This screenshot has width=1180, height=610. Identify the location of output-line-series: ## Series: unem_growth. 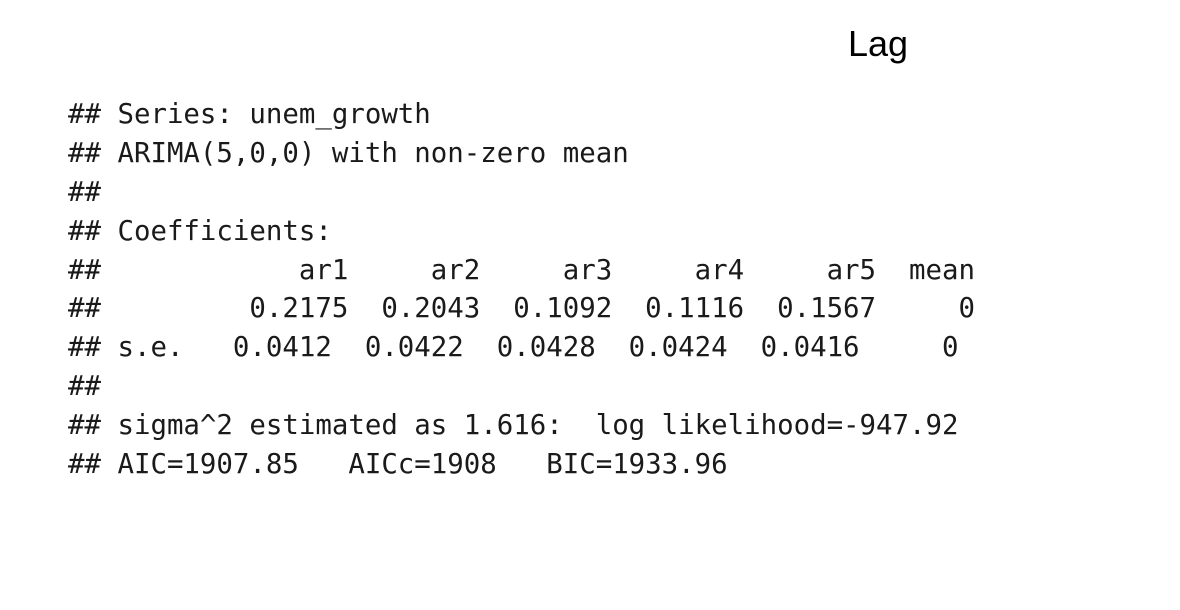
(249, 114).